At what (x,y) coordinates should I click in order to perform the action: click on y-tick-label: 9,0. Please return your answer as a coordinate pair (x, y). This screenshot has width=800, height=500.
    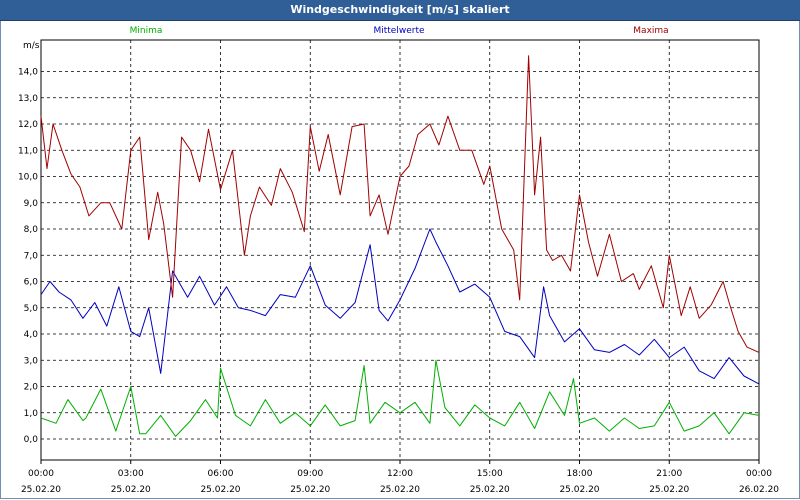
    Looking at the image, I should click on (31, 204).